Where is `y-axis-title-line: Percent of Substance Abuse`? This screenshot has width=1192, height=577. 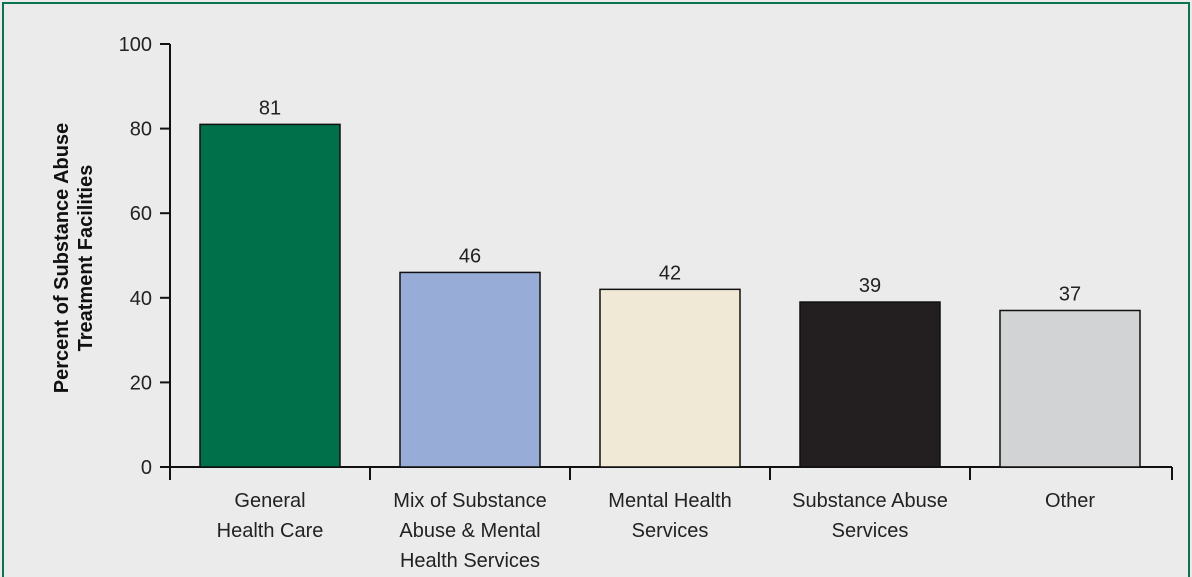 y-axis-title-line: Percent of Substance Abuse is located at coordinates (62, 258).